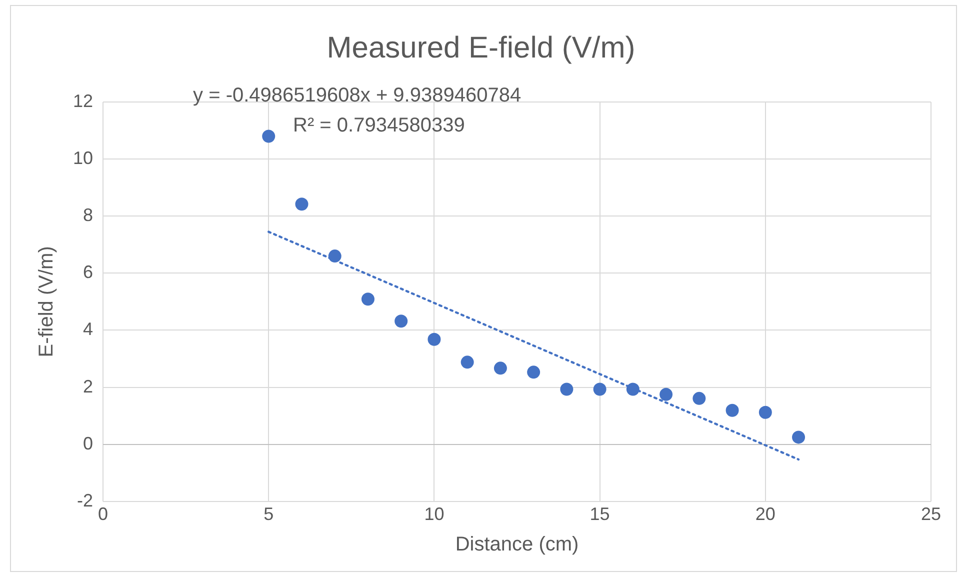  I want to click on x-tick-label: 10, so click(434, 514).